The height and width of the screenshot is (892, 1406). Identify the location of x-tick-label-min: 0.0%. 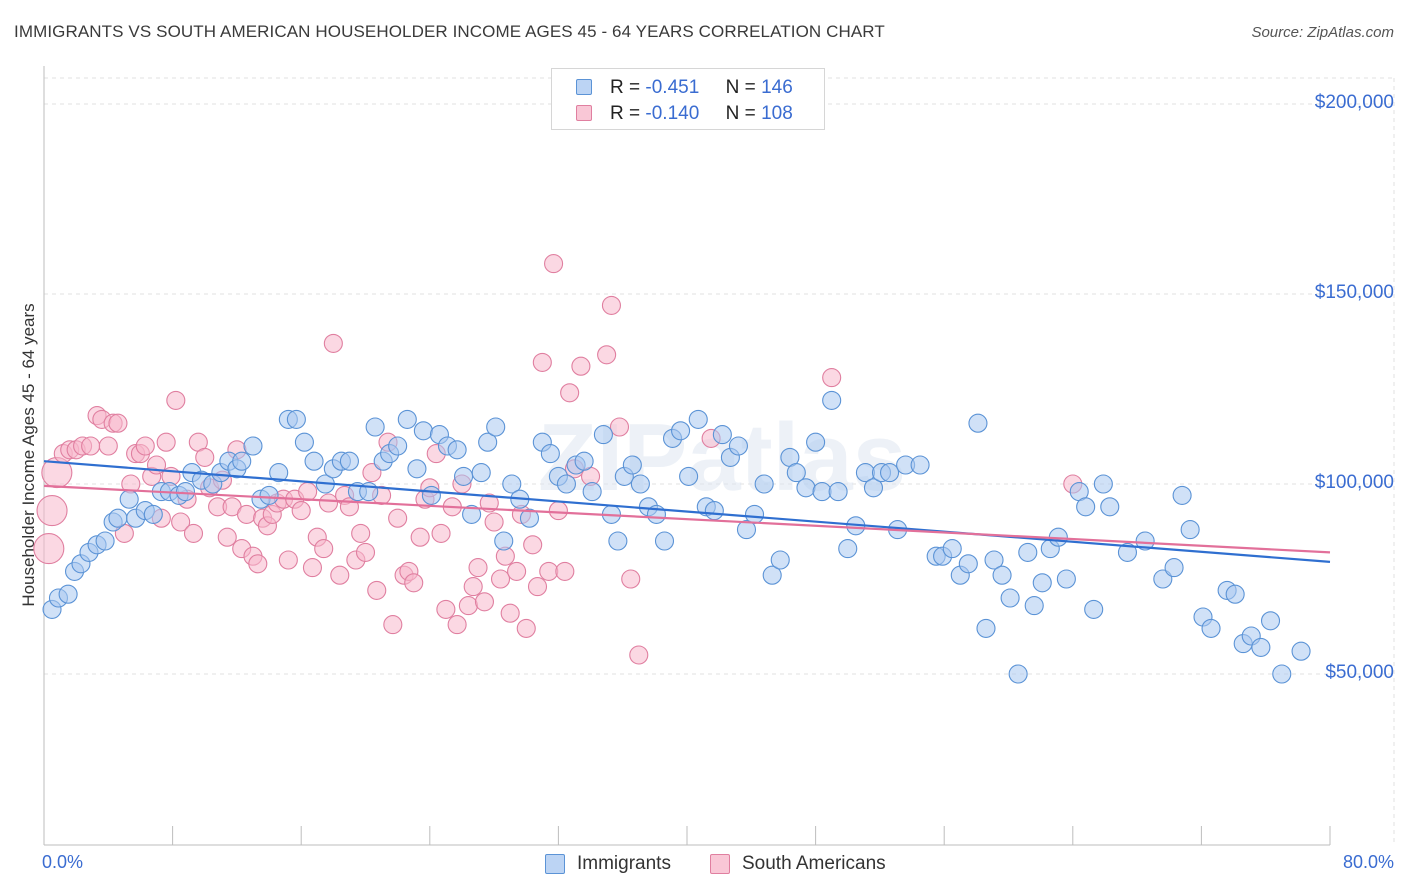
(63, 862).